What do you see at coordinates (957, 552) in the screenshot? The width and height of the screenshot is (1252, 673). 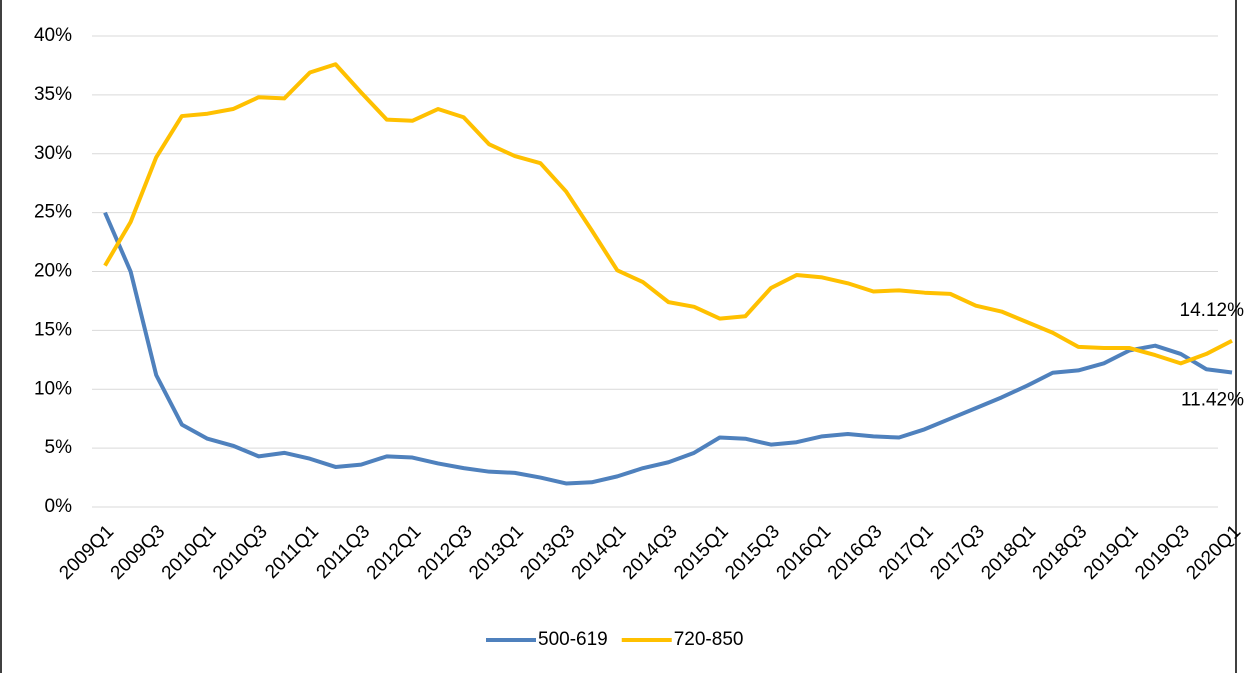 I see `x-tick-label: 2017Q3` at bounding box center [957, 552].